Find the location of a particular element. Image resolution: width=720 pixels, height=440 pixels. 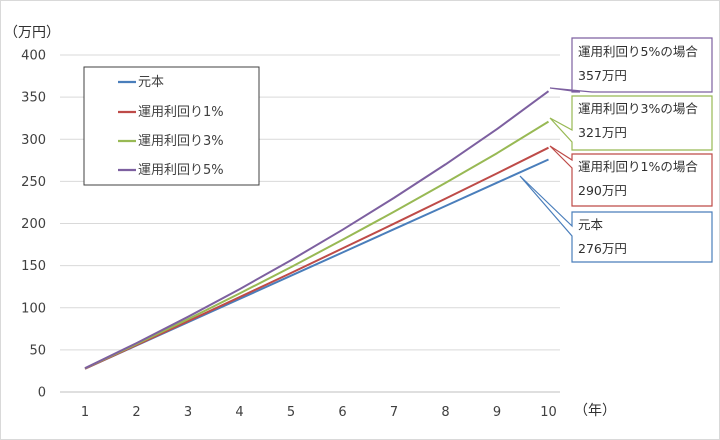

x-tick-label: 7 is located at coordinates (394, 412).